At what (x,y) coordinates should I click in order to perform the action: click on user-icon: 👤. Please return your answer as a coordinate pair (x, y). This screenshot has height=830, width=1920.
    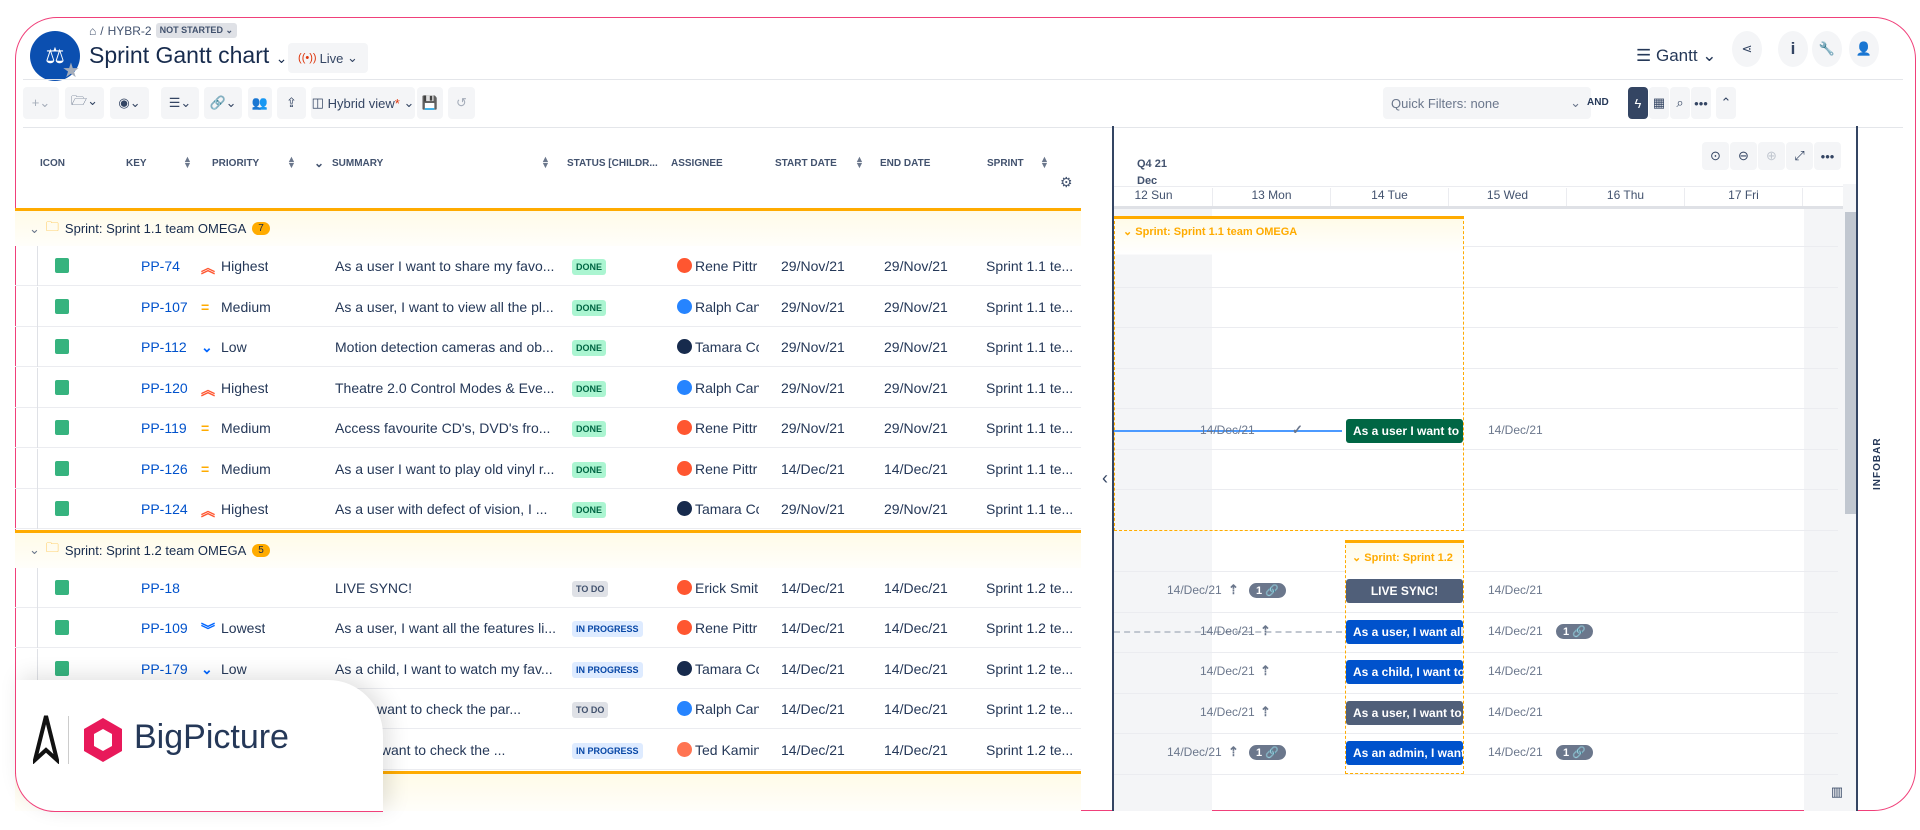
    Looking at the image, I should click on (1864, 49).